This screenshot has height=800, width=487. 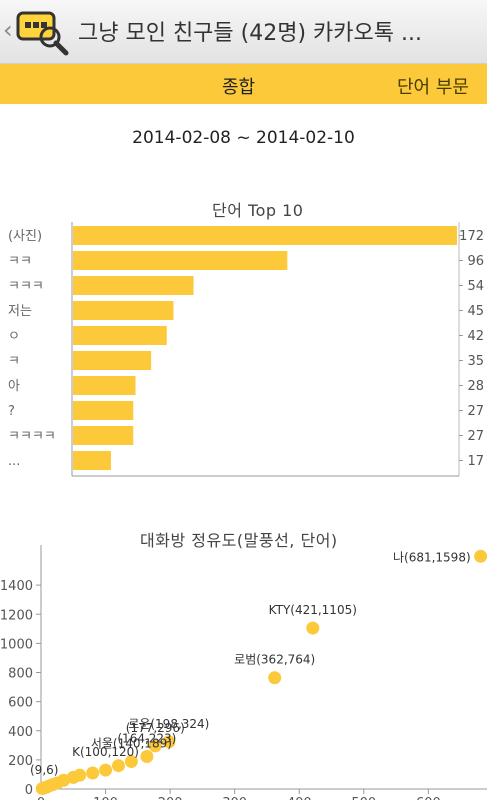 I want to click on point-label: 로범(362,764), so click(x=274, y=660).